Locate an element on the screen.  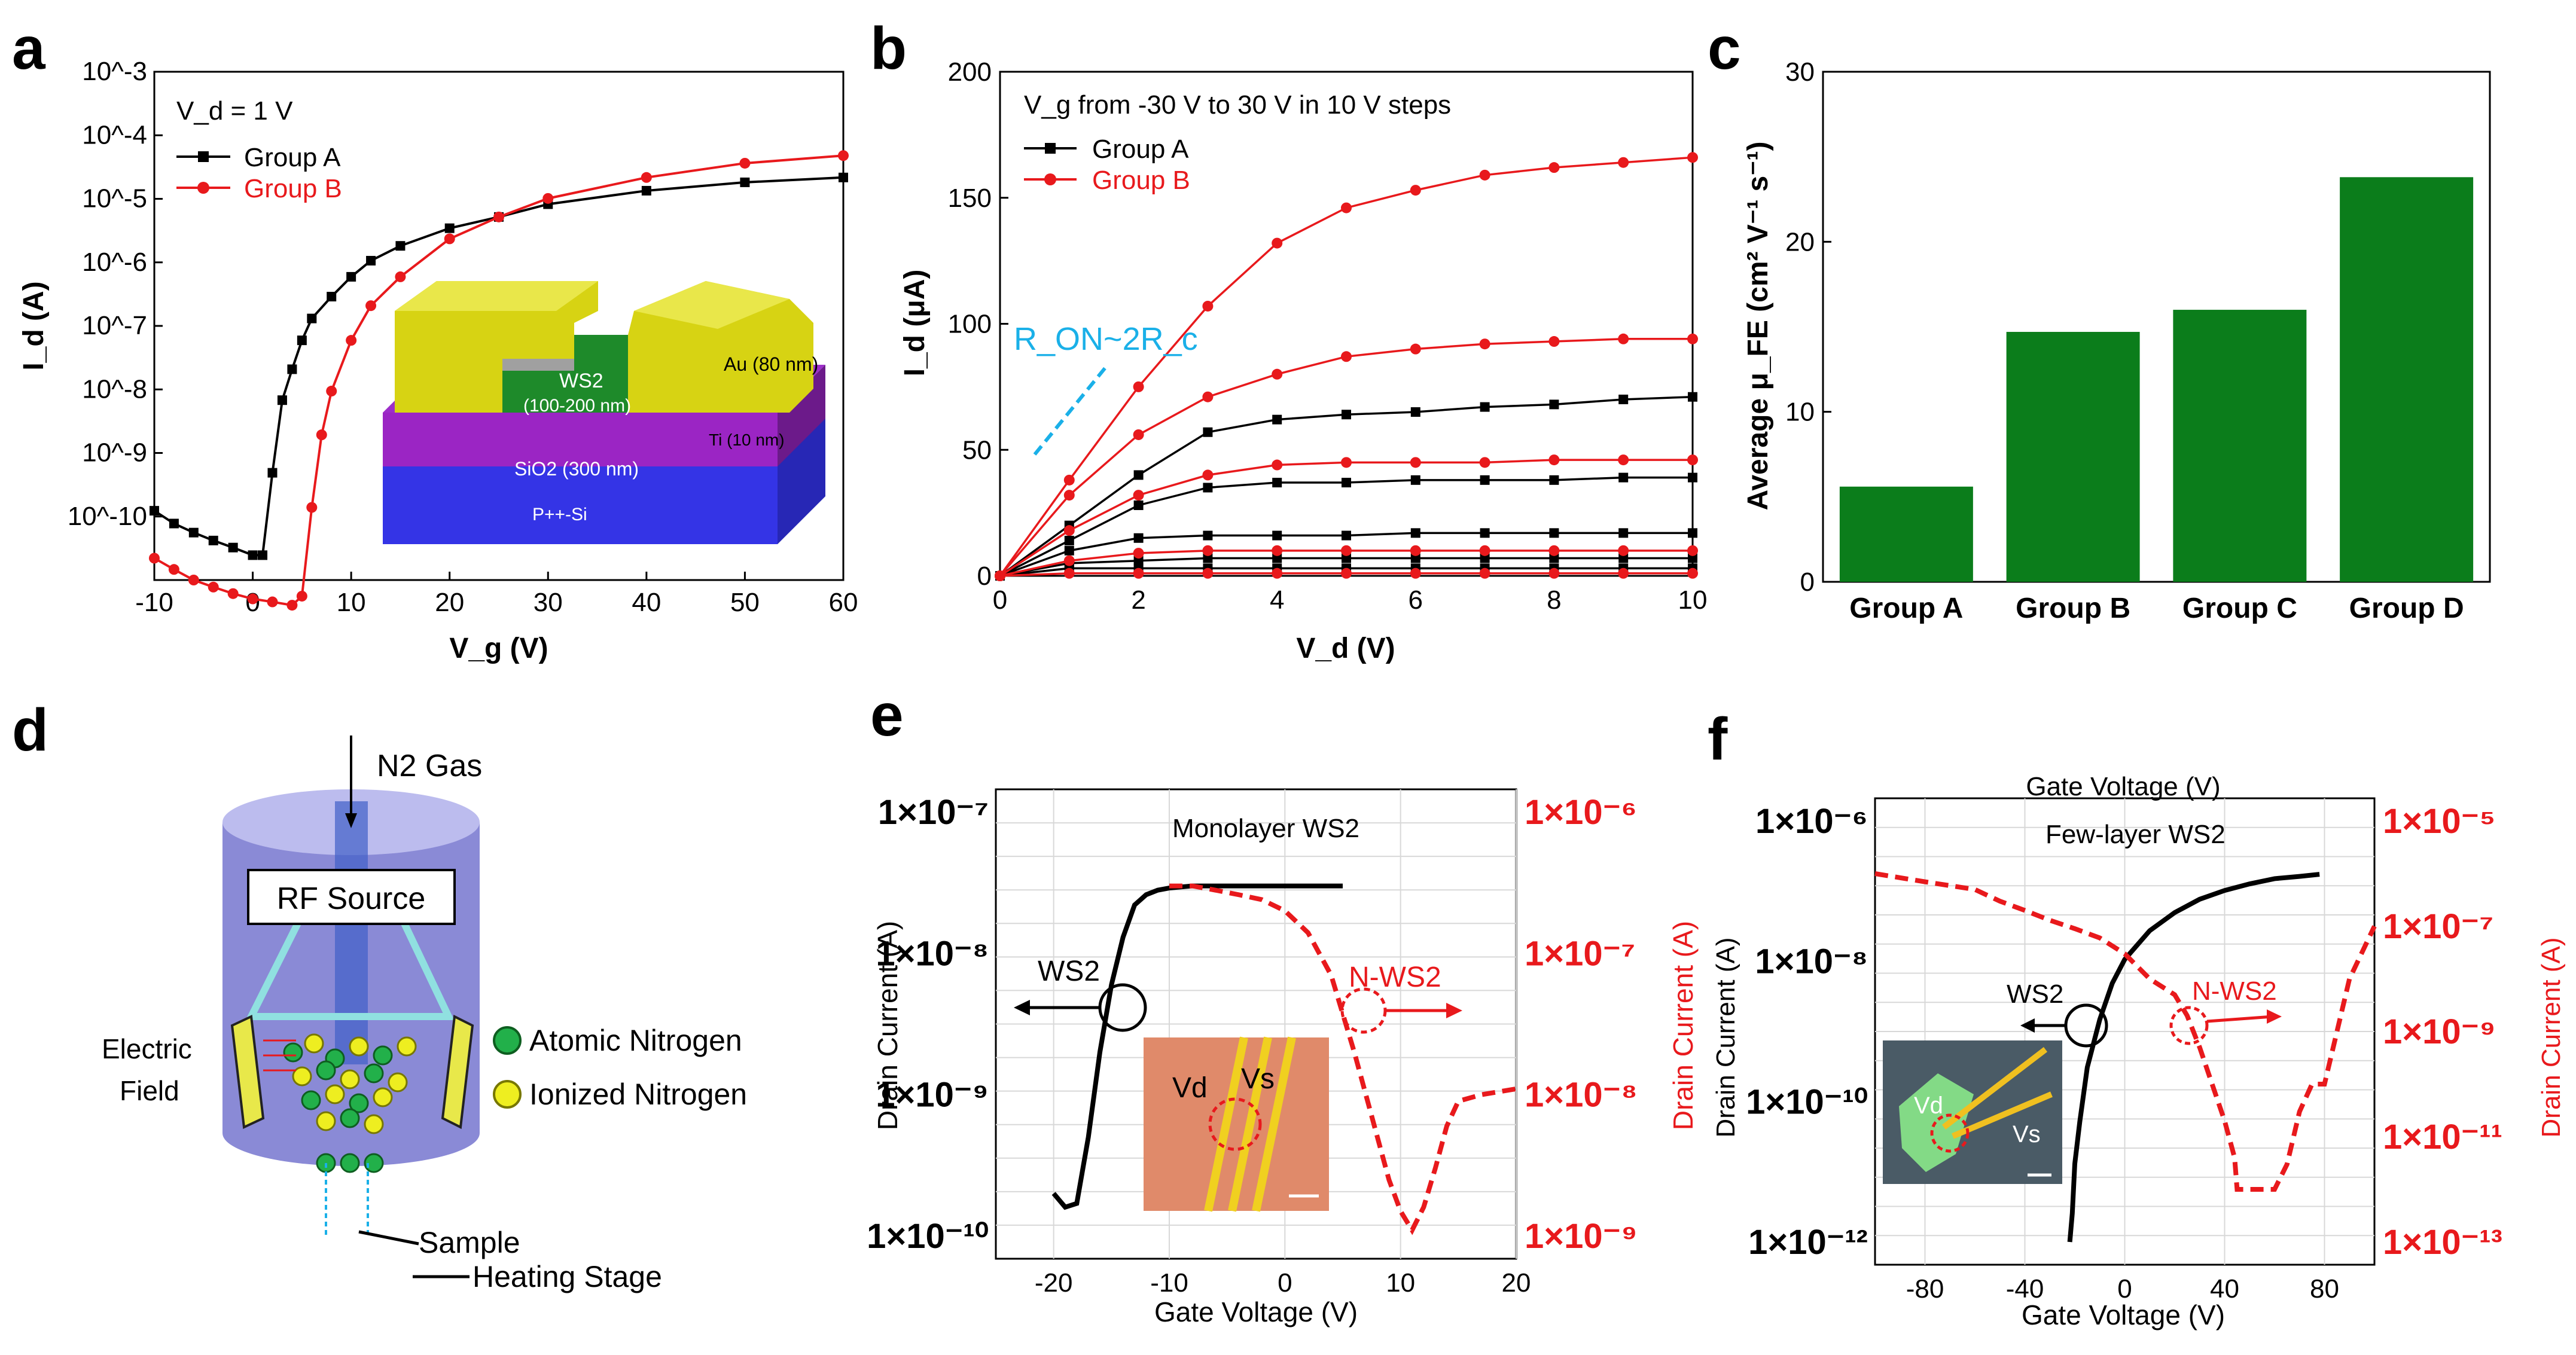
f-xtick-label: 40 is located at coordinates (2224, 1289).